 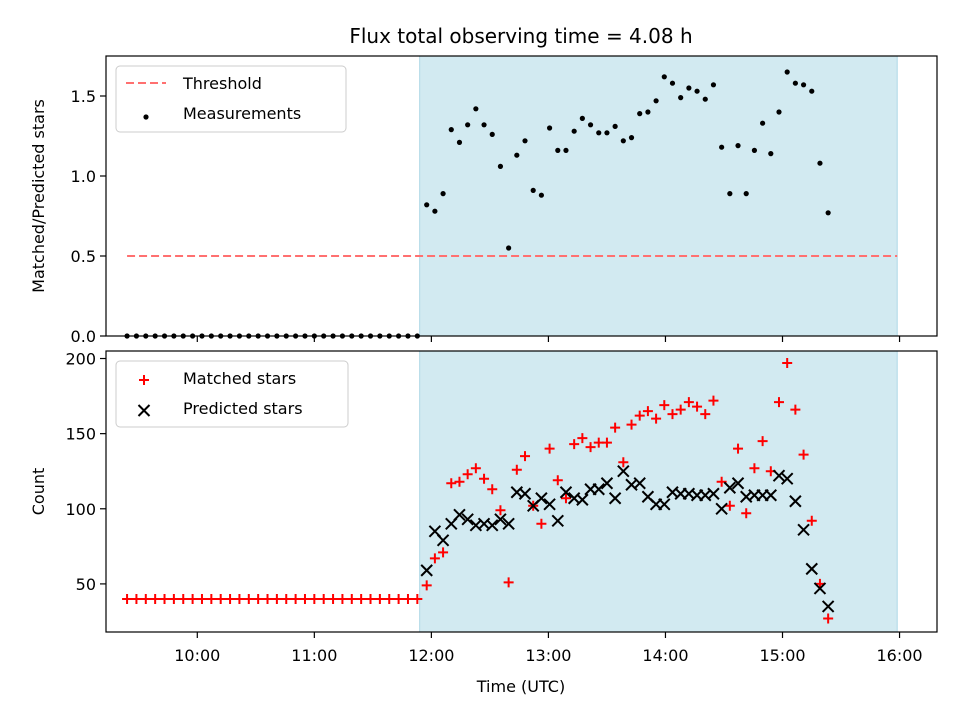 I want to click on legend-measurement-swatch, so click(x=146, y=117).